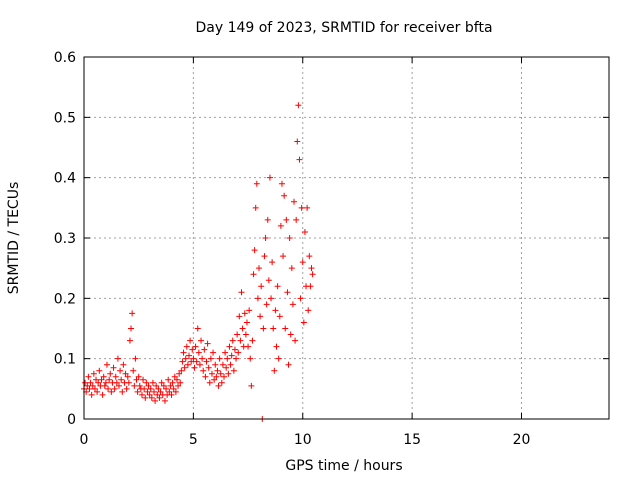  Describe the element at coordinates (65, 239) in the screenshot. I see `y-tick-label: 0.3` at that location.